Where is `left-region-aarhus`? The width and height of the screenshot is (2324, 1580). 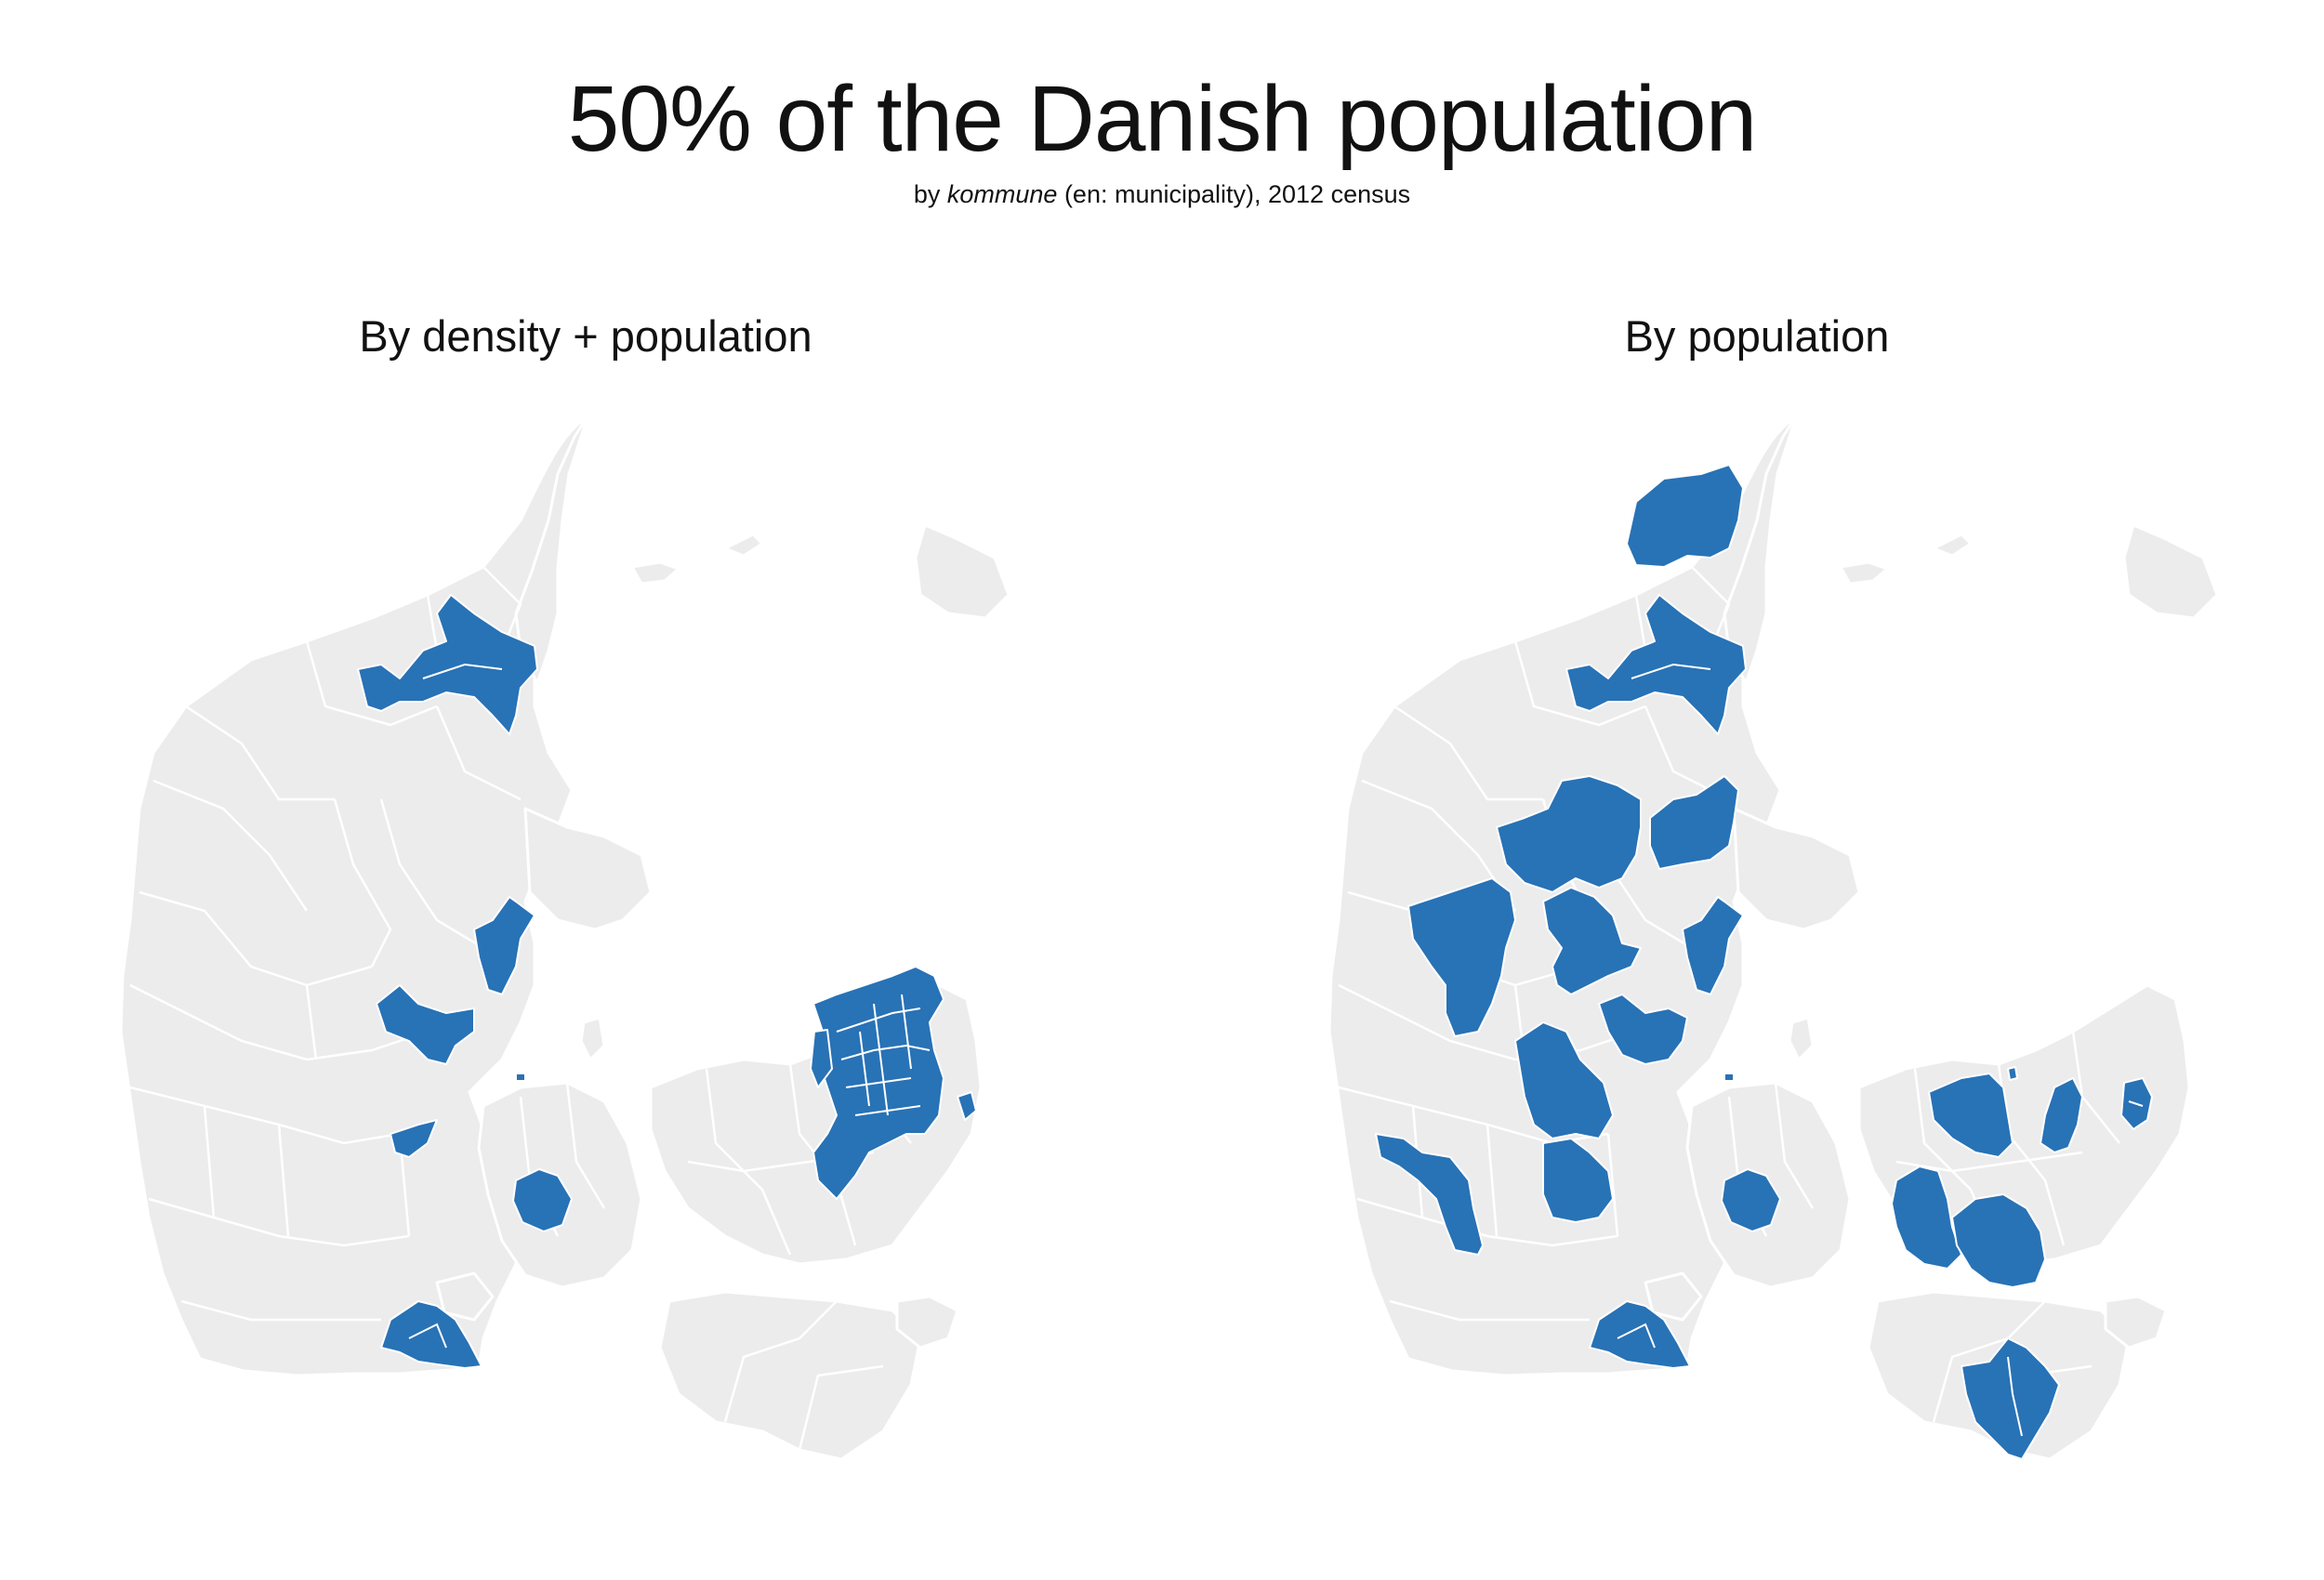 left-region-aarhus is located at coordinates (504, 945).